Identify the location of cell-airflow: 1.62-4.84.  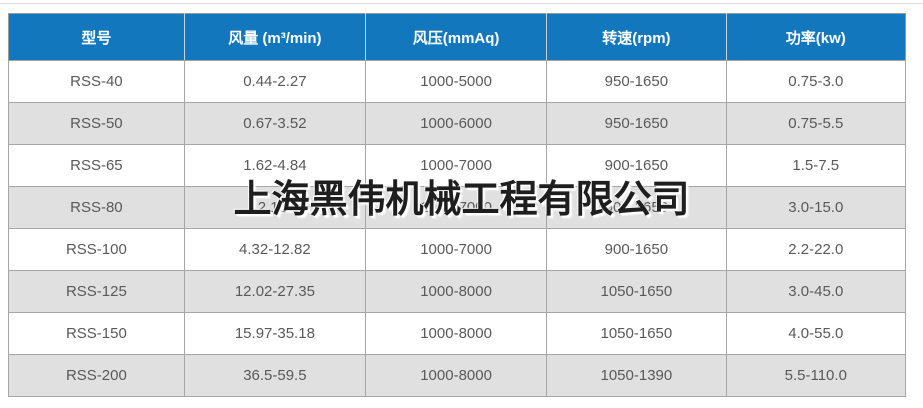
(274, 165).